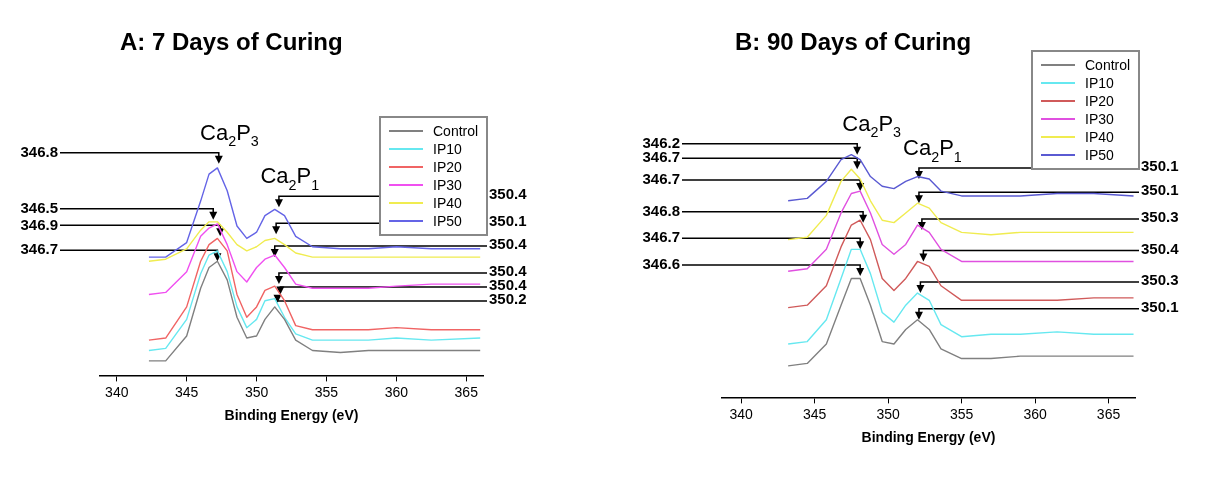  What do you see at coordinates (661, 264) in the screenshot?
I see `annotation: 346.6` at bounding box center [661, 264].